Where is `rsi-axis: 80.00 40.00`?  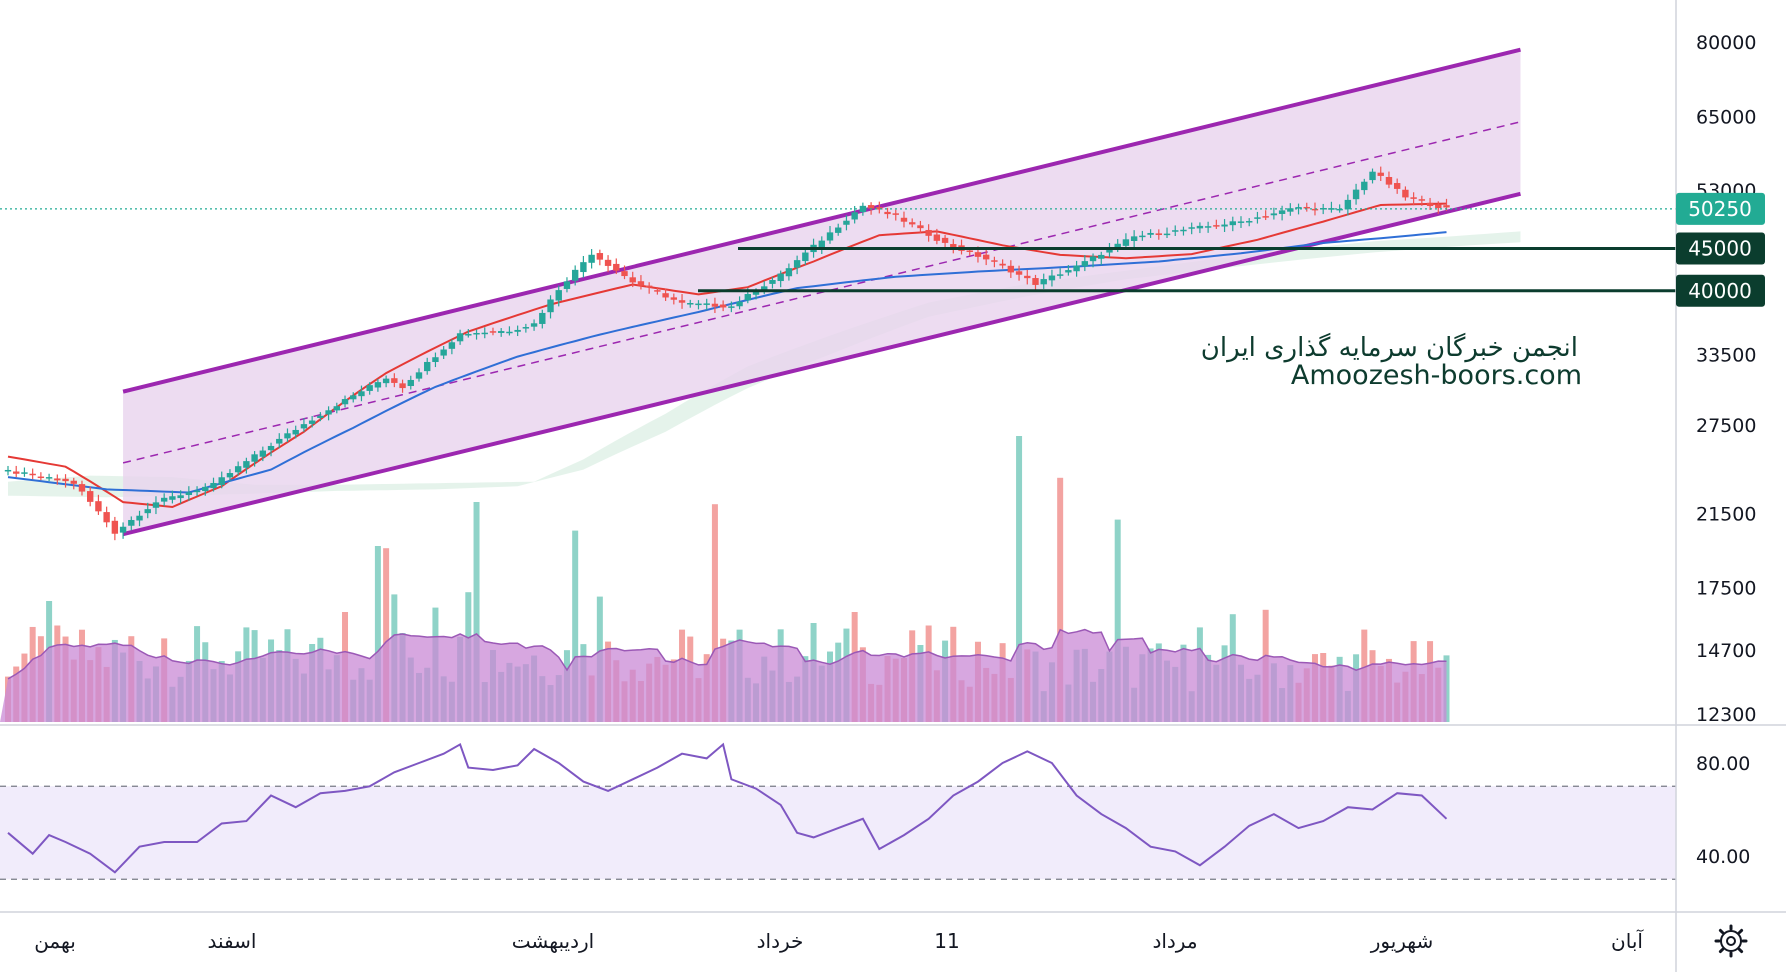 rsi-axis: 80.00 40.00 is located at coordinates (1723, 810).